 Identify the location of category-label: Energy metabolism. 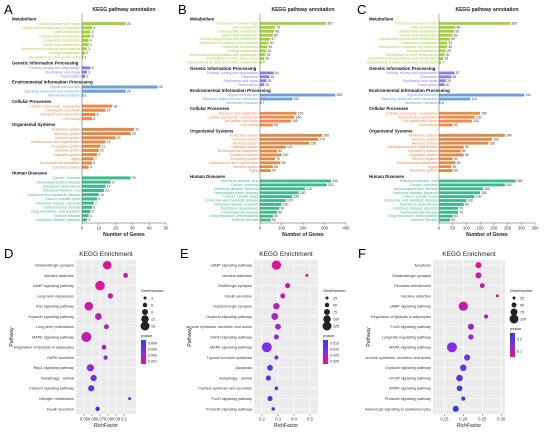
(243, 51).